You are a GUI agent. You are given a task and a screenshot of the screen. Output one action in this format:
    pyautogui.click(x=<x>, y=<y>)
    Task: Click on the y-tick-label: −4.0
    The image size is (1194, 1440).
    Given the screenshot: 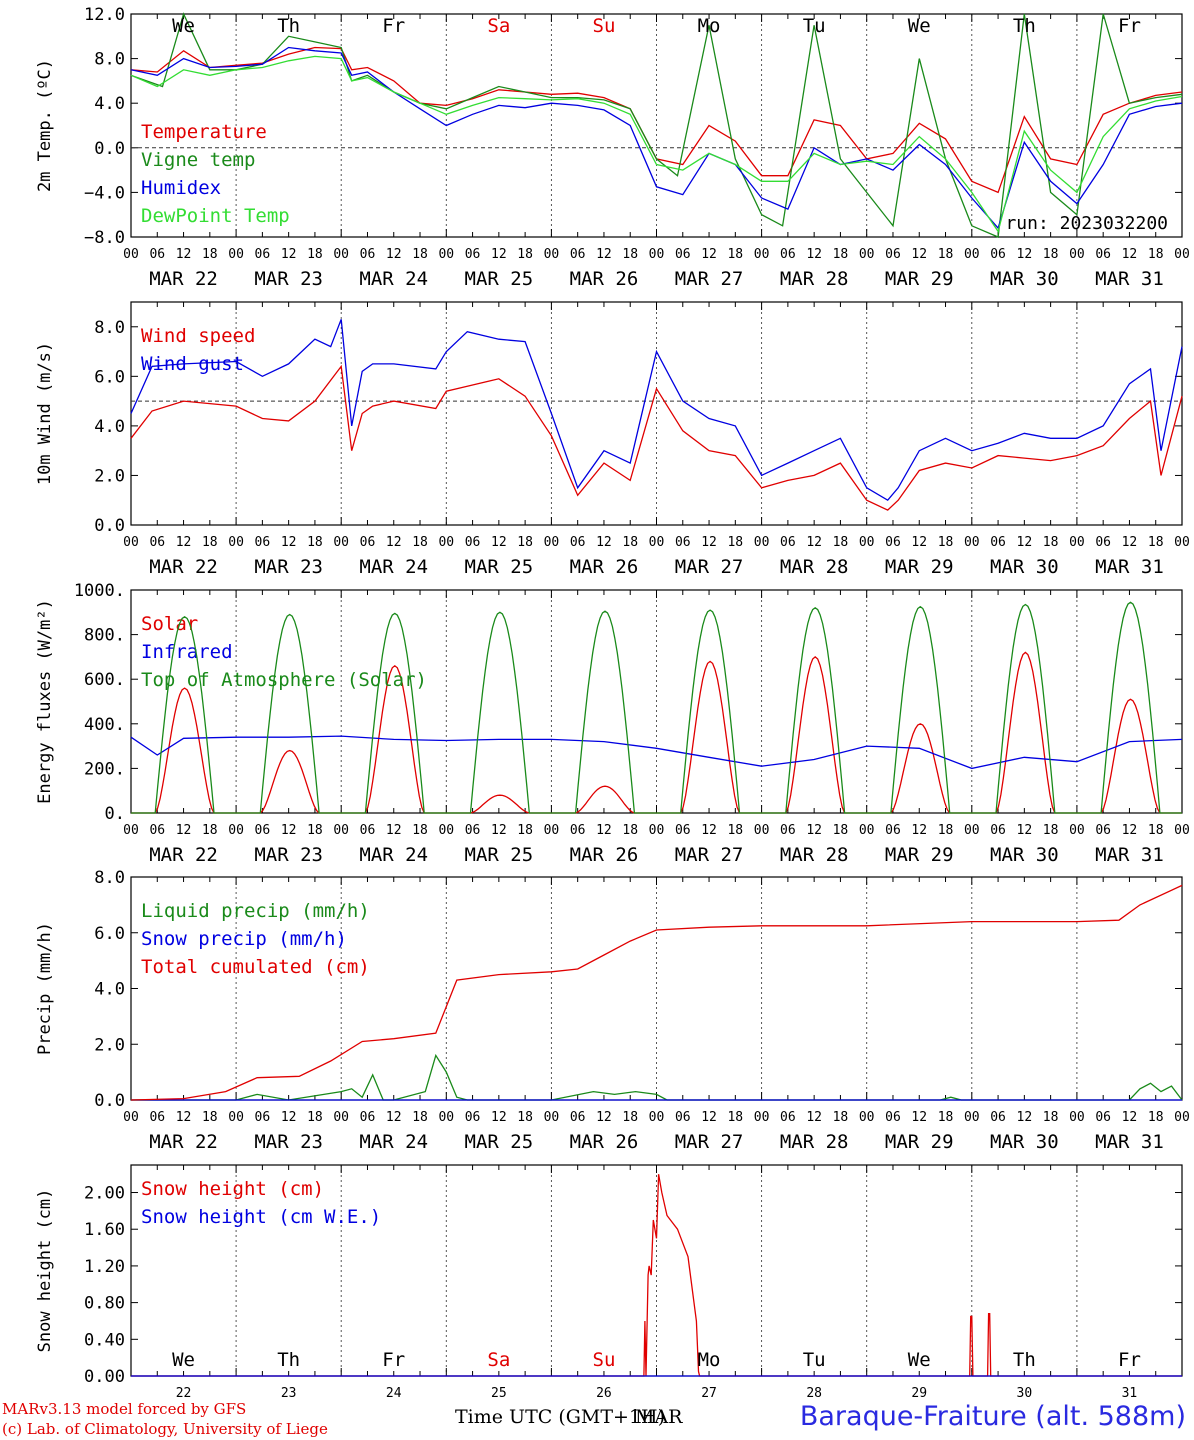 What is the action you would take?
    pyautogui.click(x=104, y=193)
    